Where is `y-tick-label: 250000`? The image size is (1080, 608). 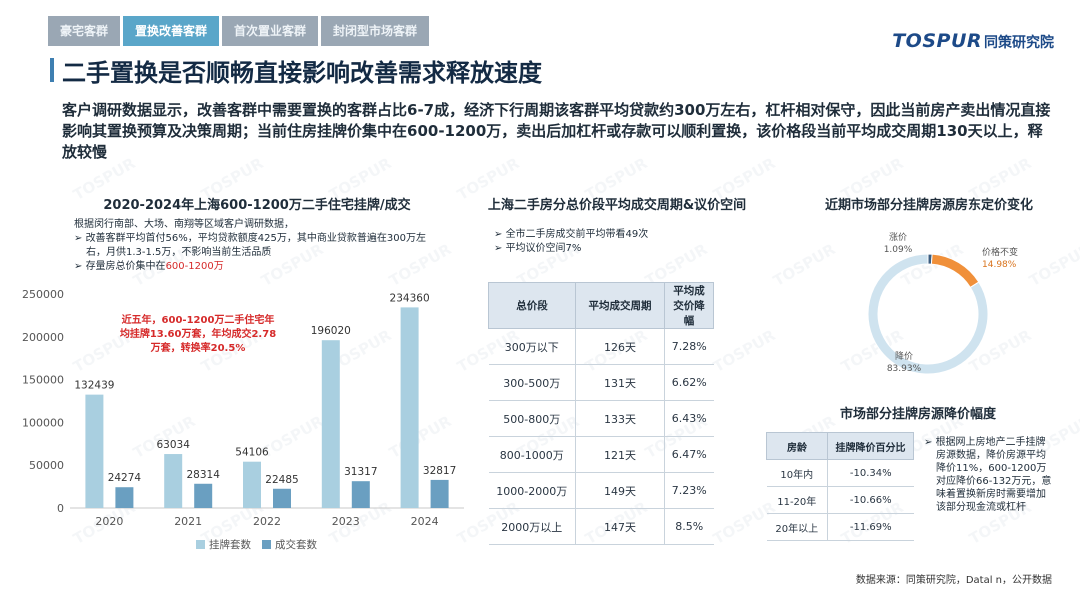 y-tick-label: 250000 is located at coordinates (43, 294).